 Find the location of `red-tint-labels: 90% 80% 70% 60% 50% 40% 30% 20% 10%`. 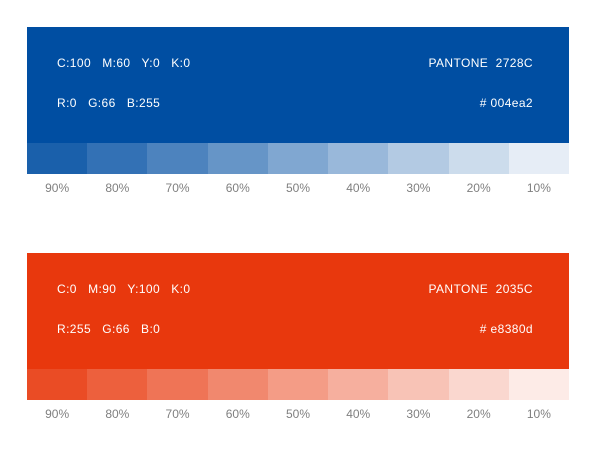

red-tint-labels: 90% 80% 70% 60% 50% 40% 30% 20% 10% is located at coordinates (298, 414).